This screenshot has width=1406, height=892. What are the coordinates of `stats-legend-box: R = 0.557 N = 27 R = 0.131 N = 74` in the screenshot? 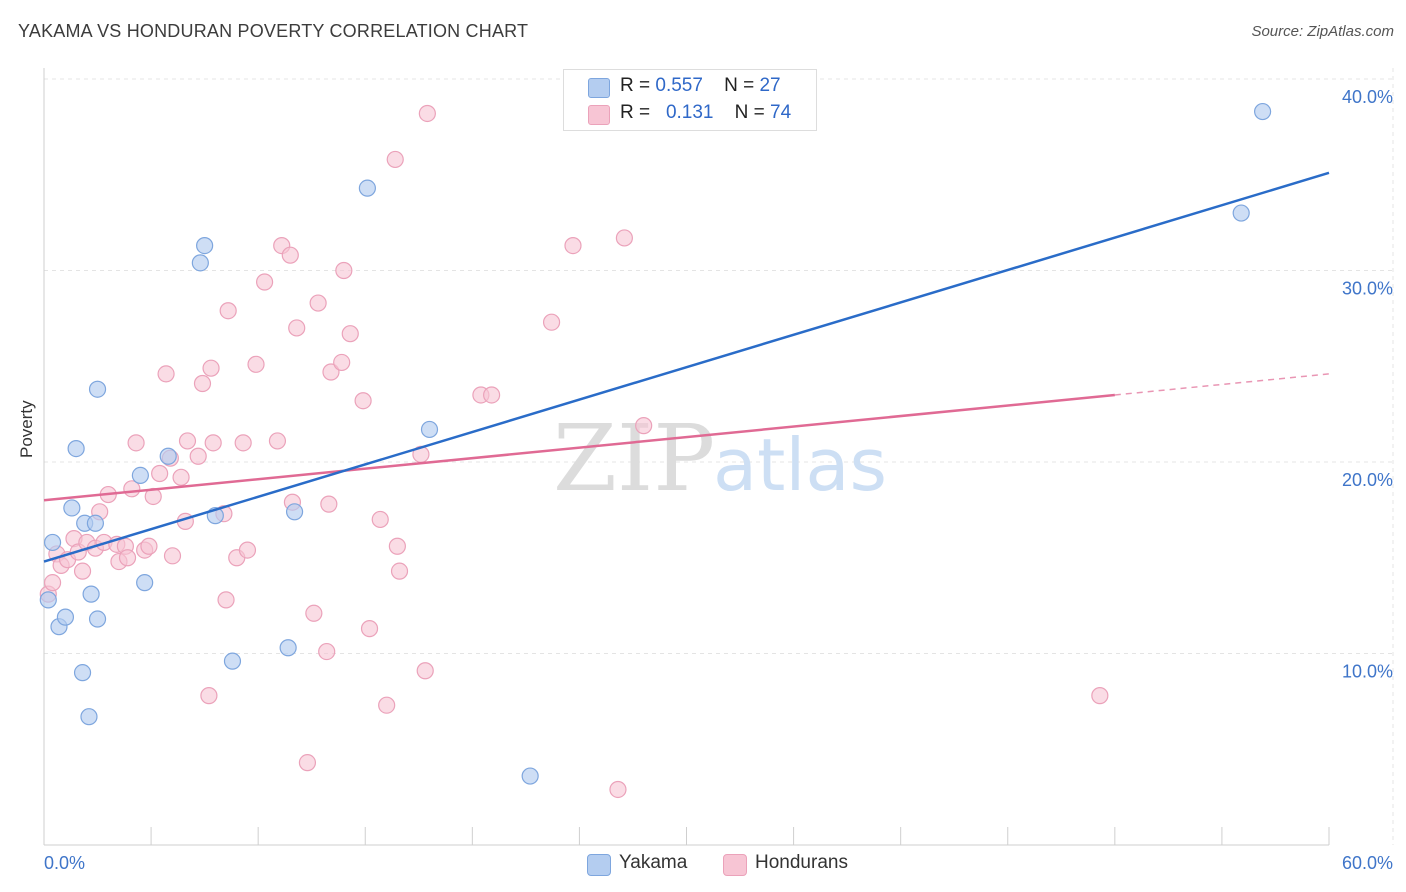 It's located at (690, 100).